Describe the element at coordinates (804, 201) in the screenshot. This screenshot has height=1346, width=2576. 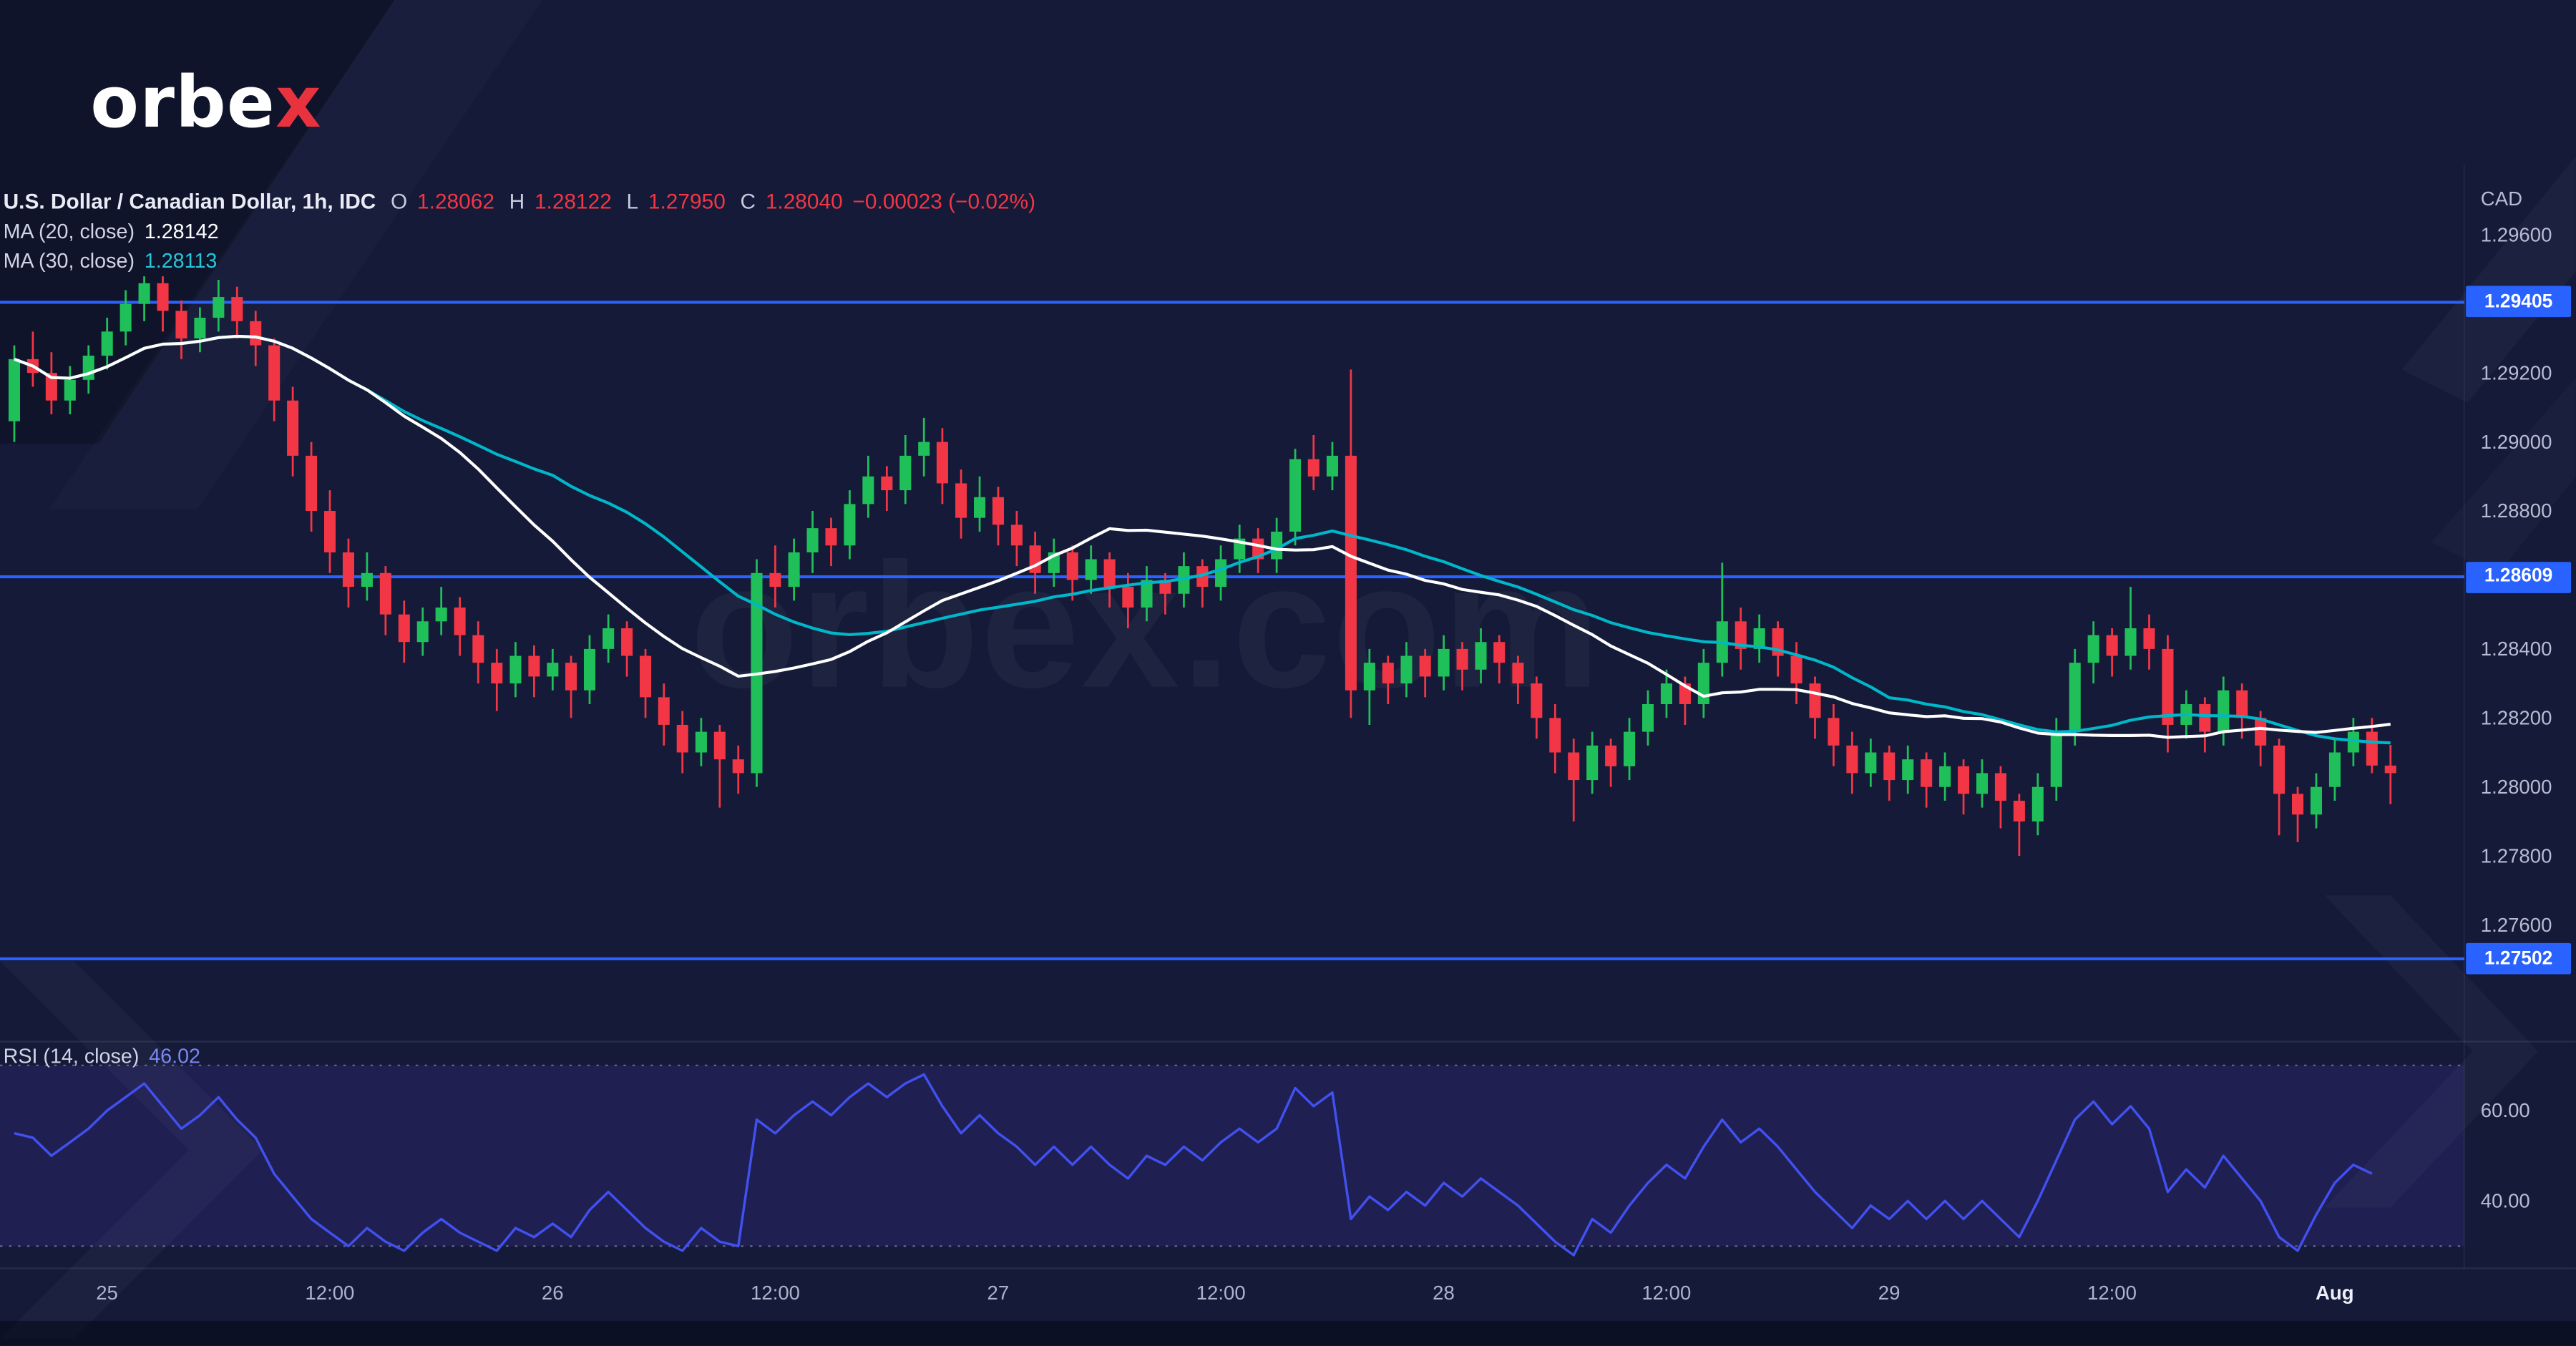
I see `ohlc-close-value: 1.28040` at that location.